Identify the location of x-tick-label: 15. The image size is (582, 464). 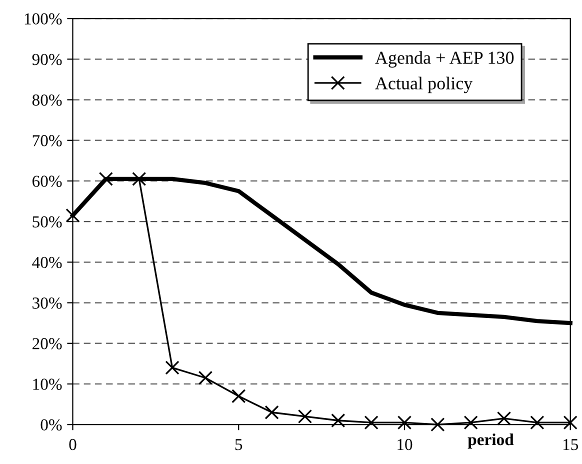
(570, 444).